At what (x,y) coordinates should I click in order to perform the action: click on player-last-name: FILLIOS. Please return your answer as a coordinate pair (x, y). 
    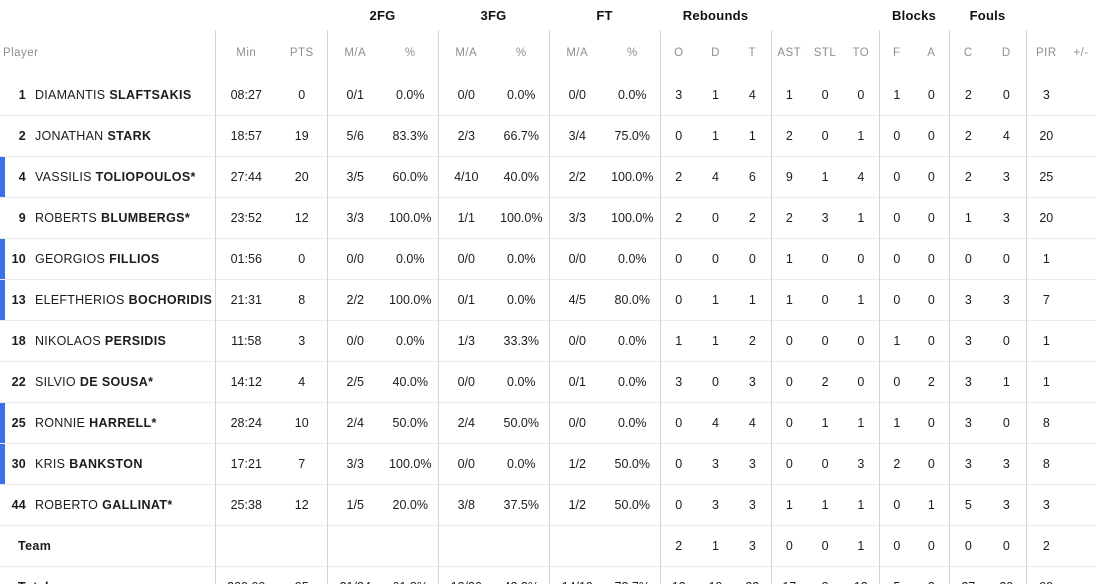
    Looking at the image, I should click on (134, 259).